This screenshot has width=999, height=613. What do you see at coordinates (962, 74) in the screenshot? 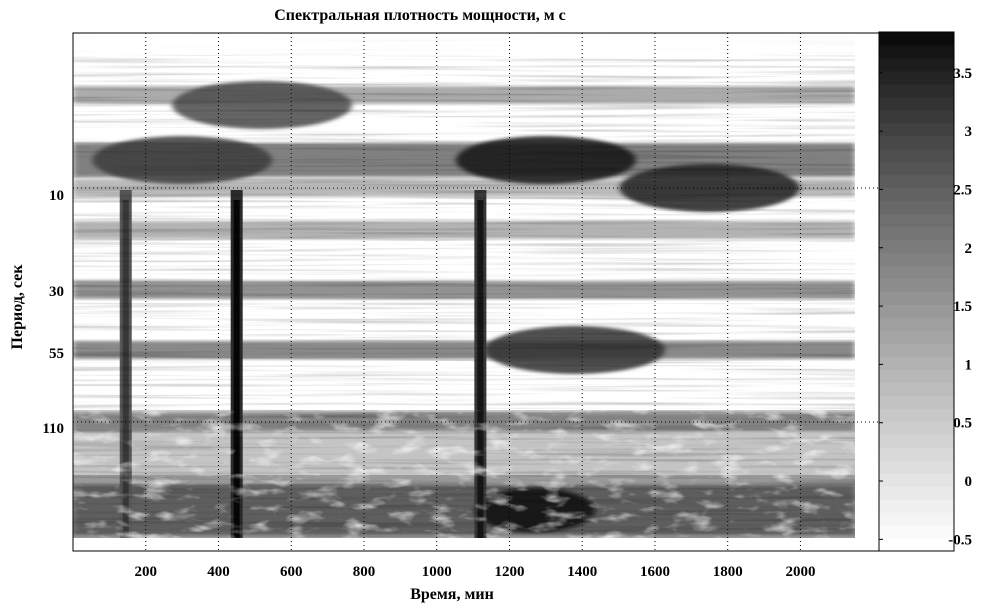
I see `colorbar-tick-label: 3.5` at bounding box center [962, 74].